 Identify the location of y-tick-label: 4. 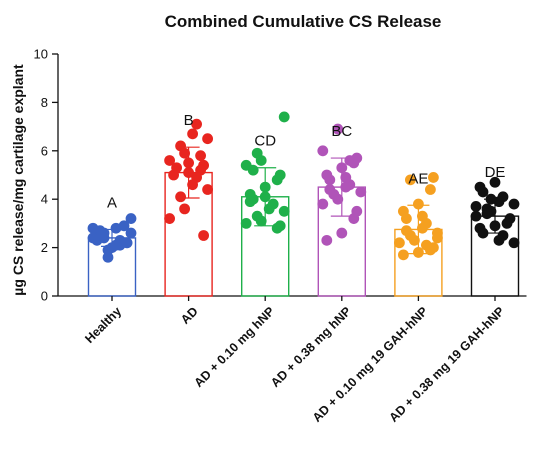
(44, 199).